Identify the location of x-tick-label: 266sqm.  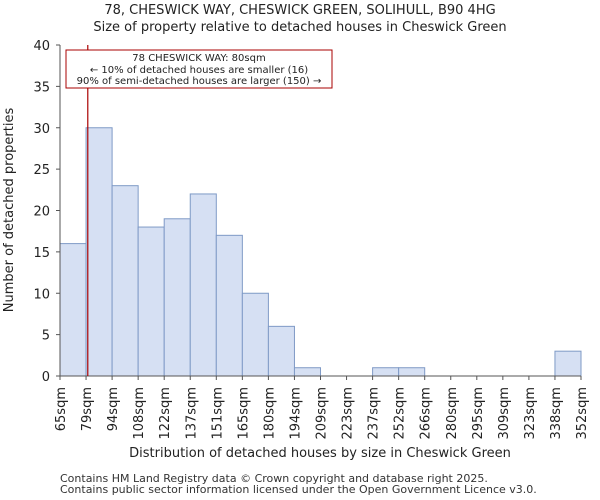
(426, 413).